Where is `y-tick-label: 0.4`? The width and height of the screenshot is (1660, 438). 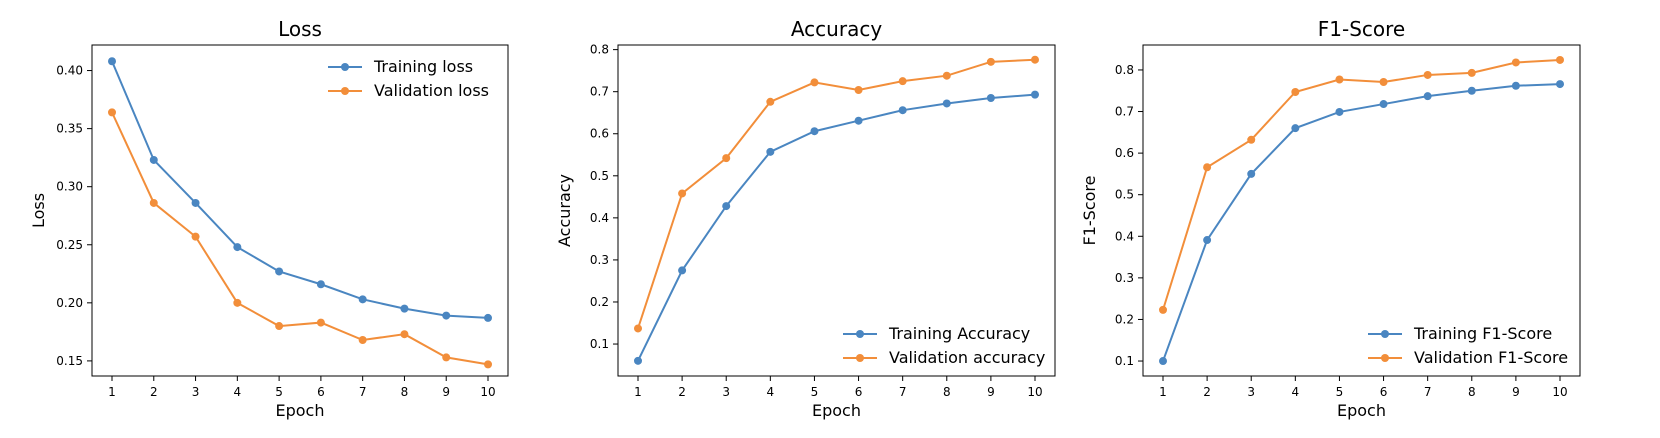
y-tick-label: 0.4 is located at coordinates (1124, 236).